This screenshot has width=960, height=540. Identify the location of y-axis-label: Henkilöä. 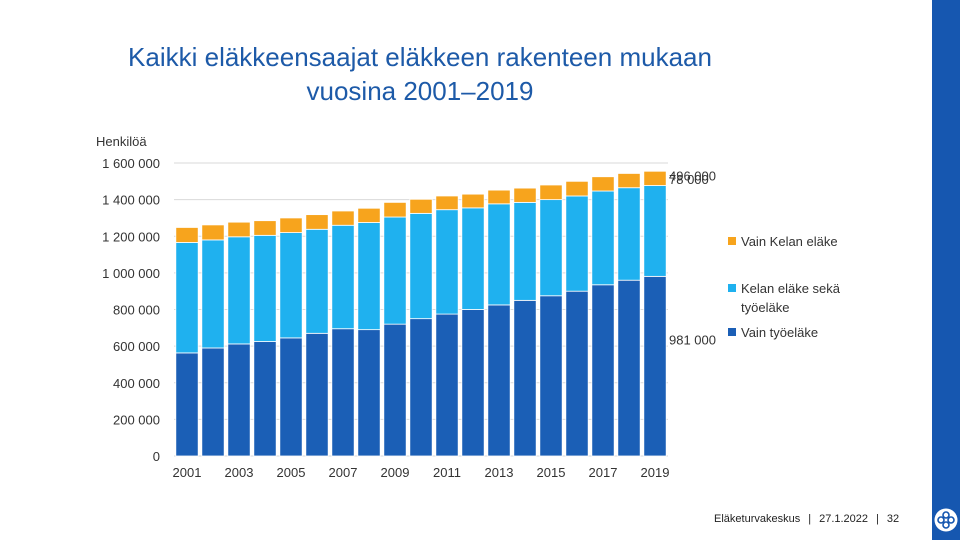
(121, 141).